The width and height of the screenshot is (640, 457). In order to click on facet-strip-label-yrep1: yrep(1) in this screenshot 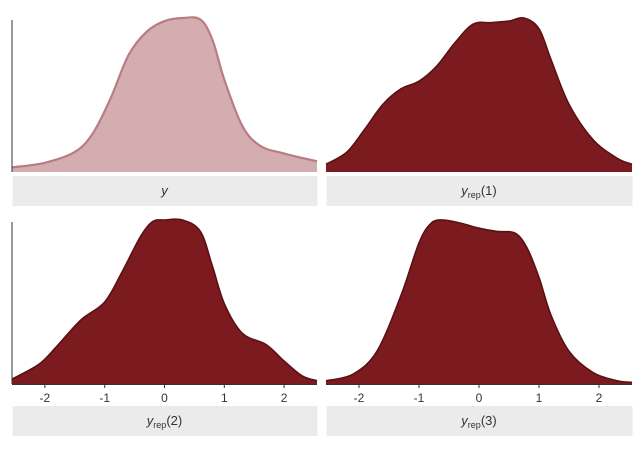, I will do `click(478, 191)`.